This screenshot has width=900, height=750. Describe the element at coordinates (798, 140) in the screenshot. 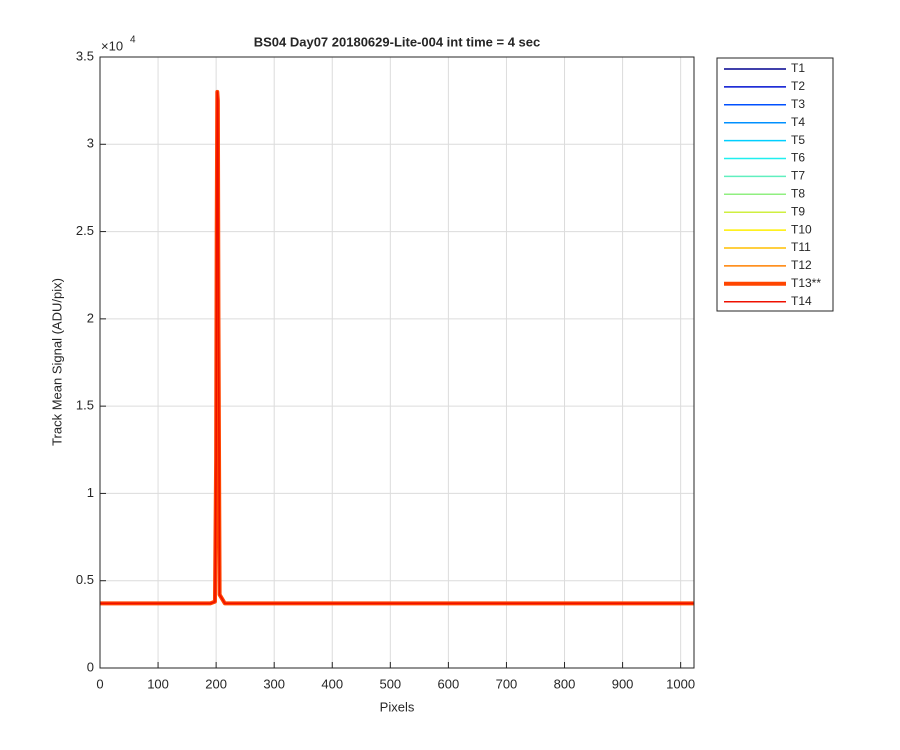

I see `legend-label: T5` at that location.